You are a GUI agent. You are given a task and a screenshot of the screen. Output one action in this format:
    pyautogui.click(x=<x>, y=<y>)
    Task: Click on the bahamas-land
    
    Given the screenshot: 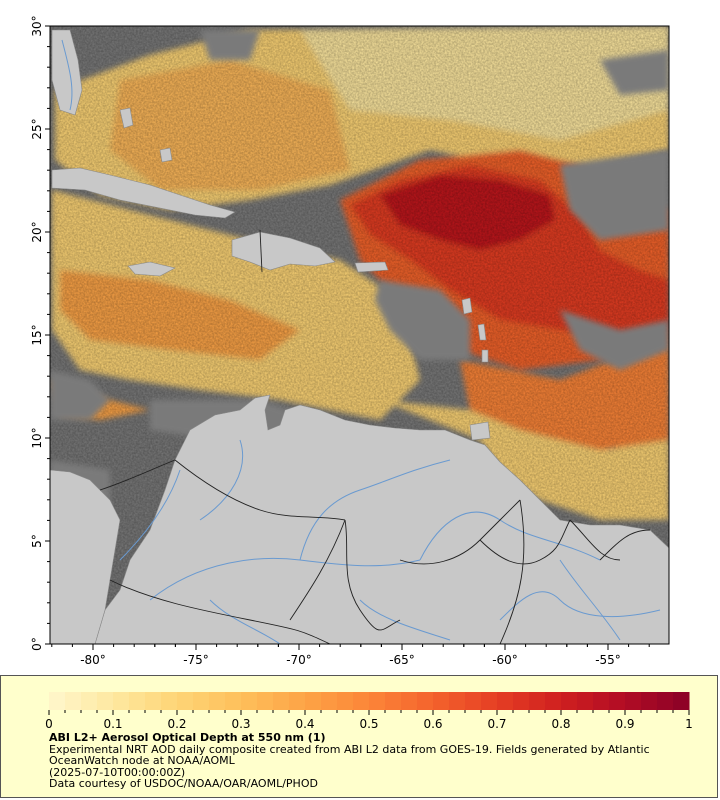 What is the action you would take?
    pyautogui.click(x=166, y=155)
    